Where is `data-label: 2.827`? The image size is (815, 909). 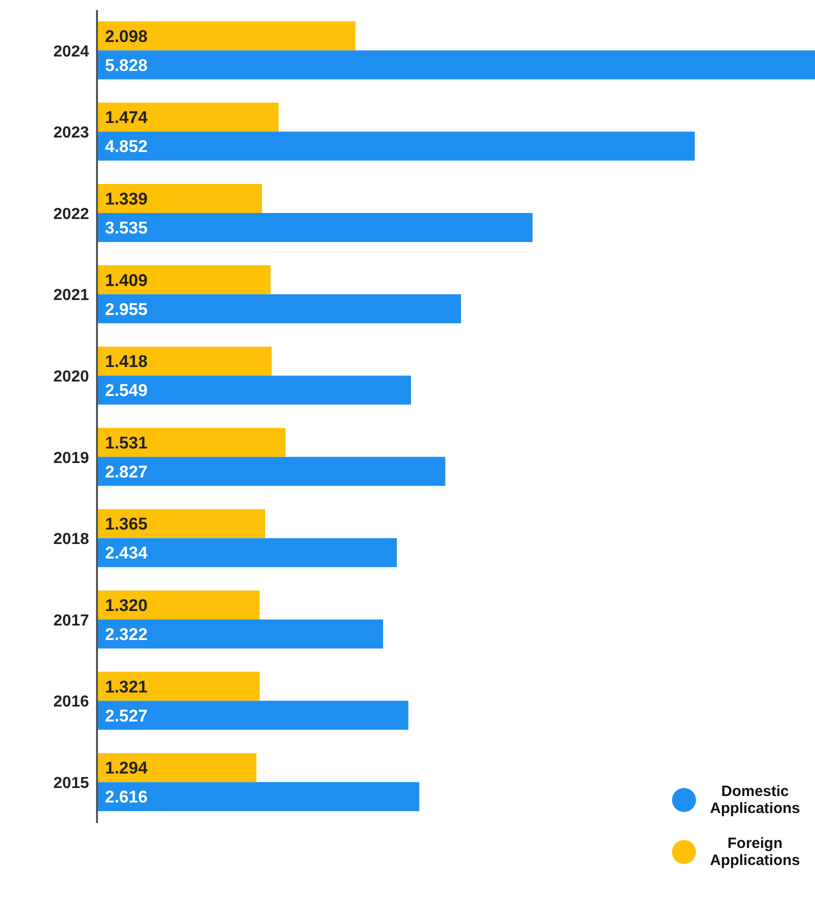
data-label: 2.827 is located at coordinates (126, 472).